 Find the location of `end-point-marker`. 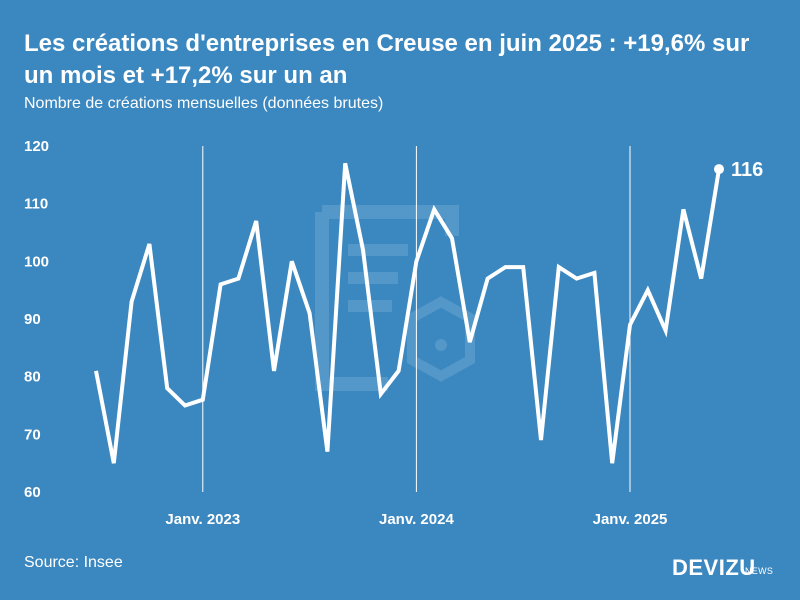

end-point-marker is located at coordinates (719, 169).